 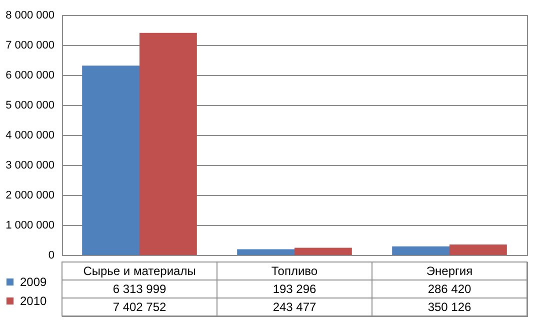 I want to click on data-label: 350 126, so click(x=450, y=307).